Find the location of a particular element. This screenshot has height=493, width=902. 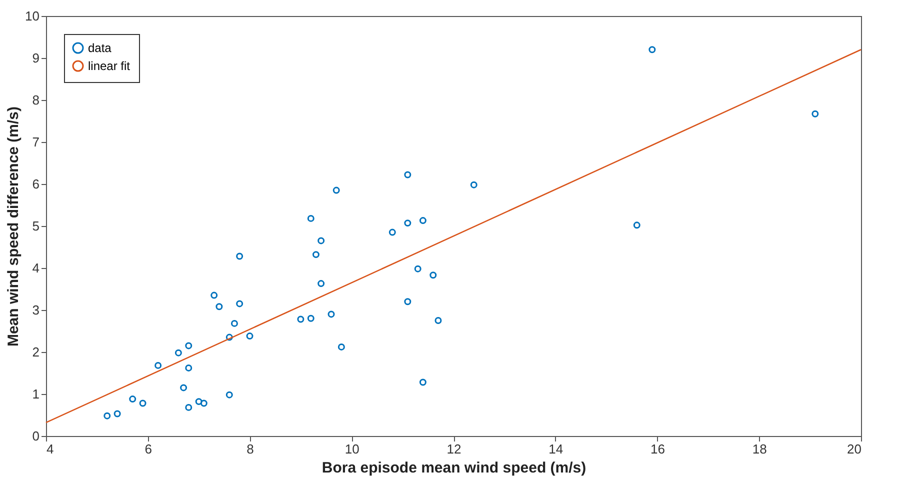

x-tick-label: 16 is located at coordinates (657, 449).